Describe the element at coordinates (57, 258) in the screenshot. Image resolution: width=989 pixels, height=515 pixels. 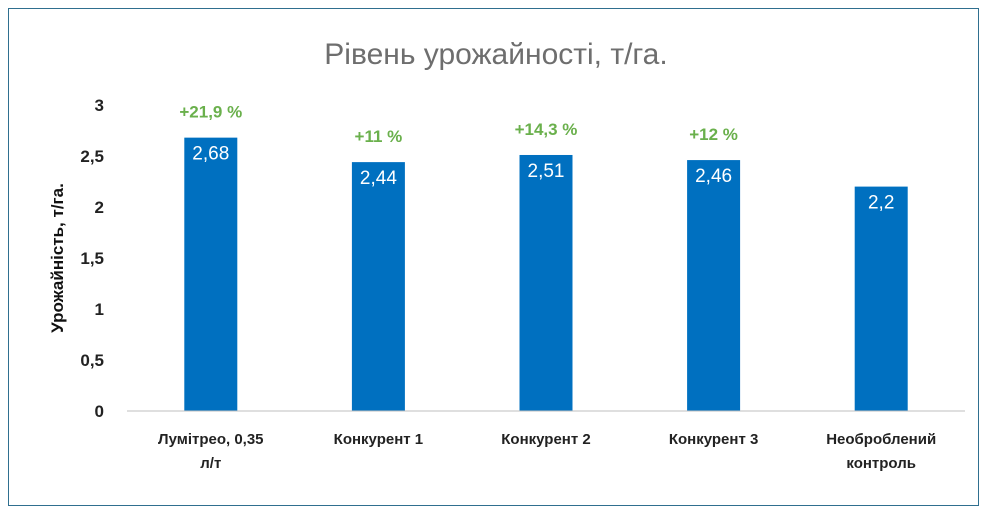
I see `y-axis-label: Урожайність, т/га.` at that location.